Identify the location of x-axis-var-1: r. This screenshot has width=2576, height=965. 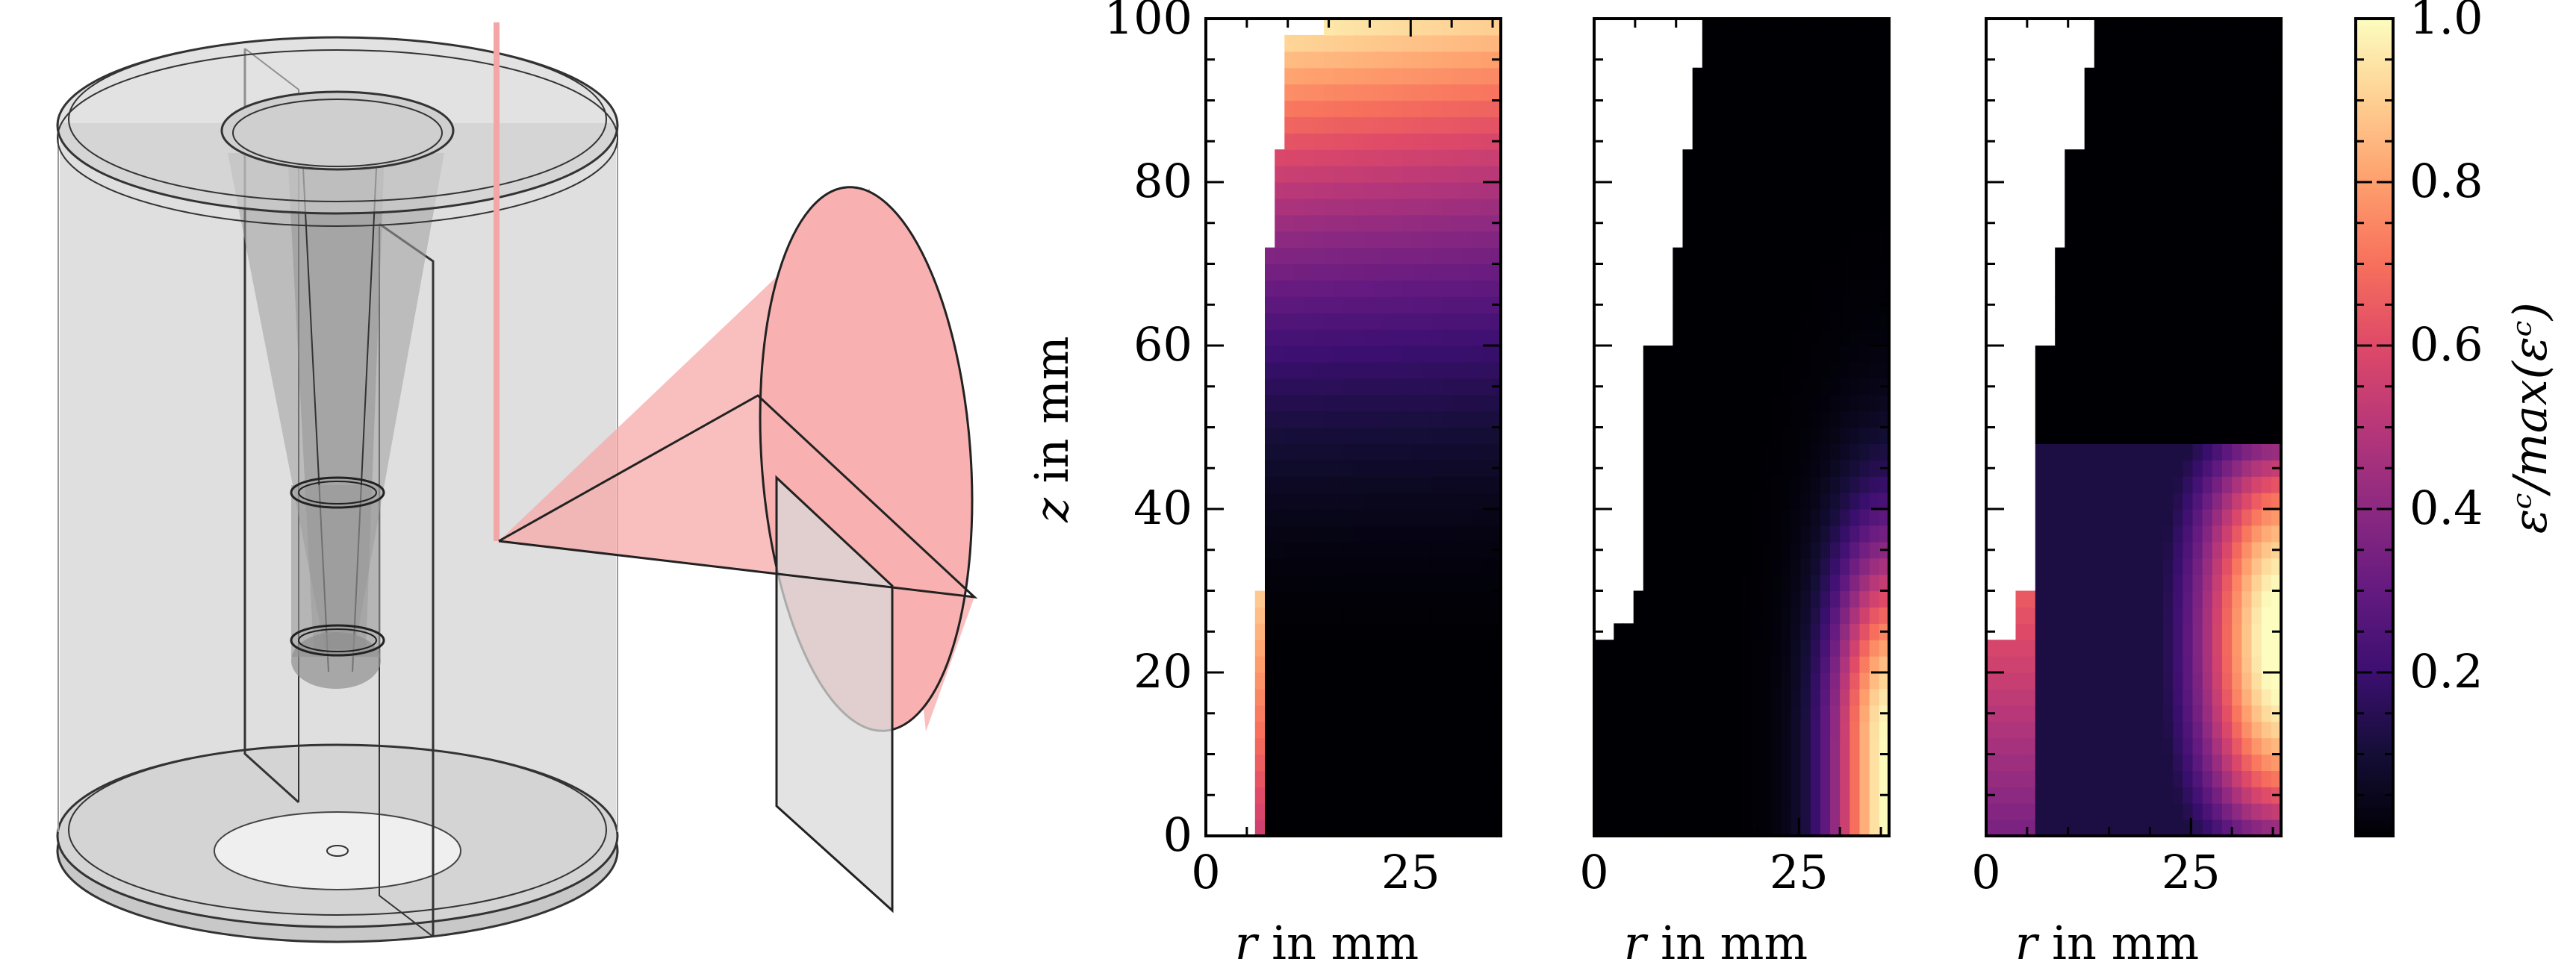
(1247, 941).